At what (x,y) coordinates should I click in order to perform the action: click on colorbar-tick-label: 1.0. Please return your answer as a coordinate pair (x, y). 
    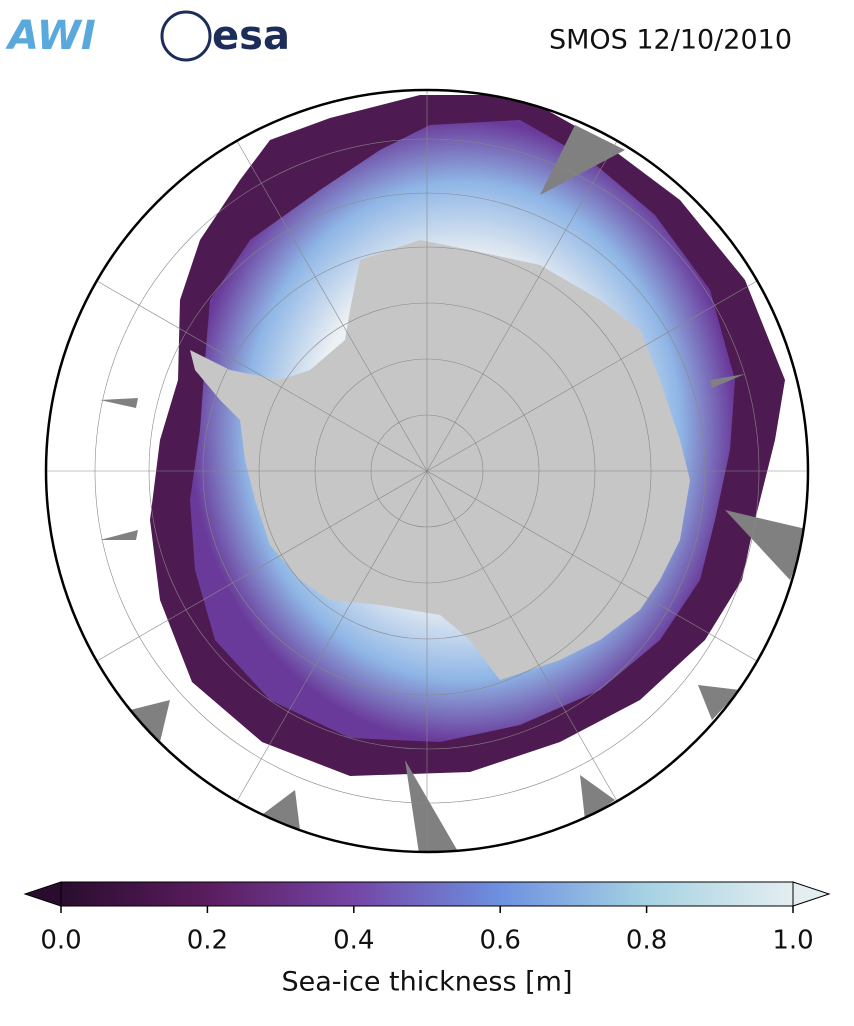
    Looking at the image, I should click on (792, 941).